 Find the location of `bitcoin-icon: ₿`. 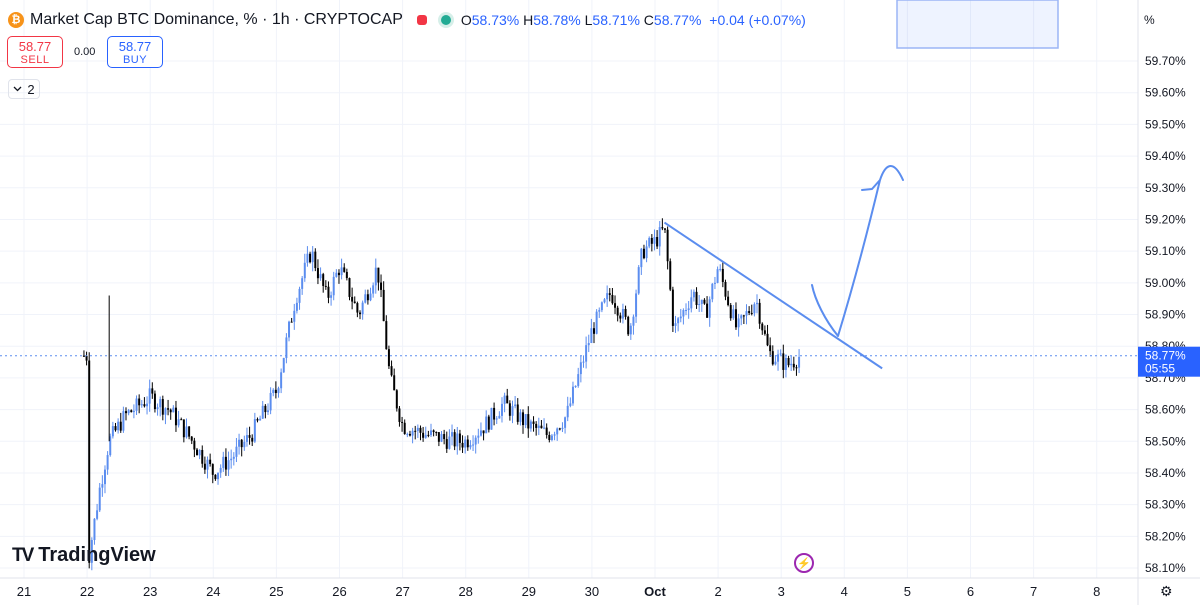

bitcoin-icon: ₿ is located at coordinates (16, 20).